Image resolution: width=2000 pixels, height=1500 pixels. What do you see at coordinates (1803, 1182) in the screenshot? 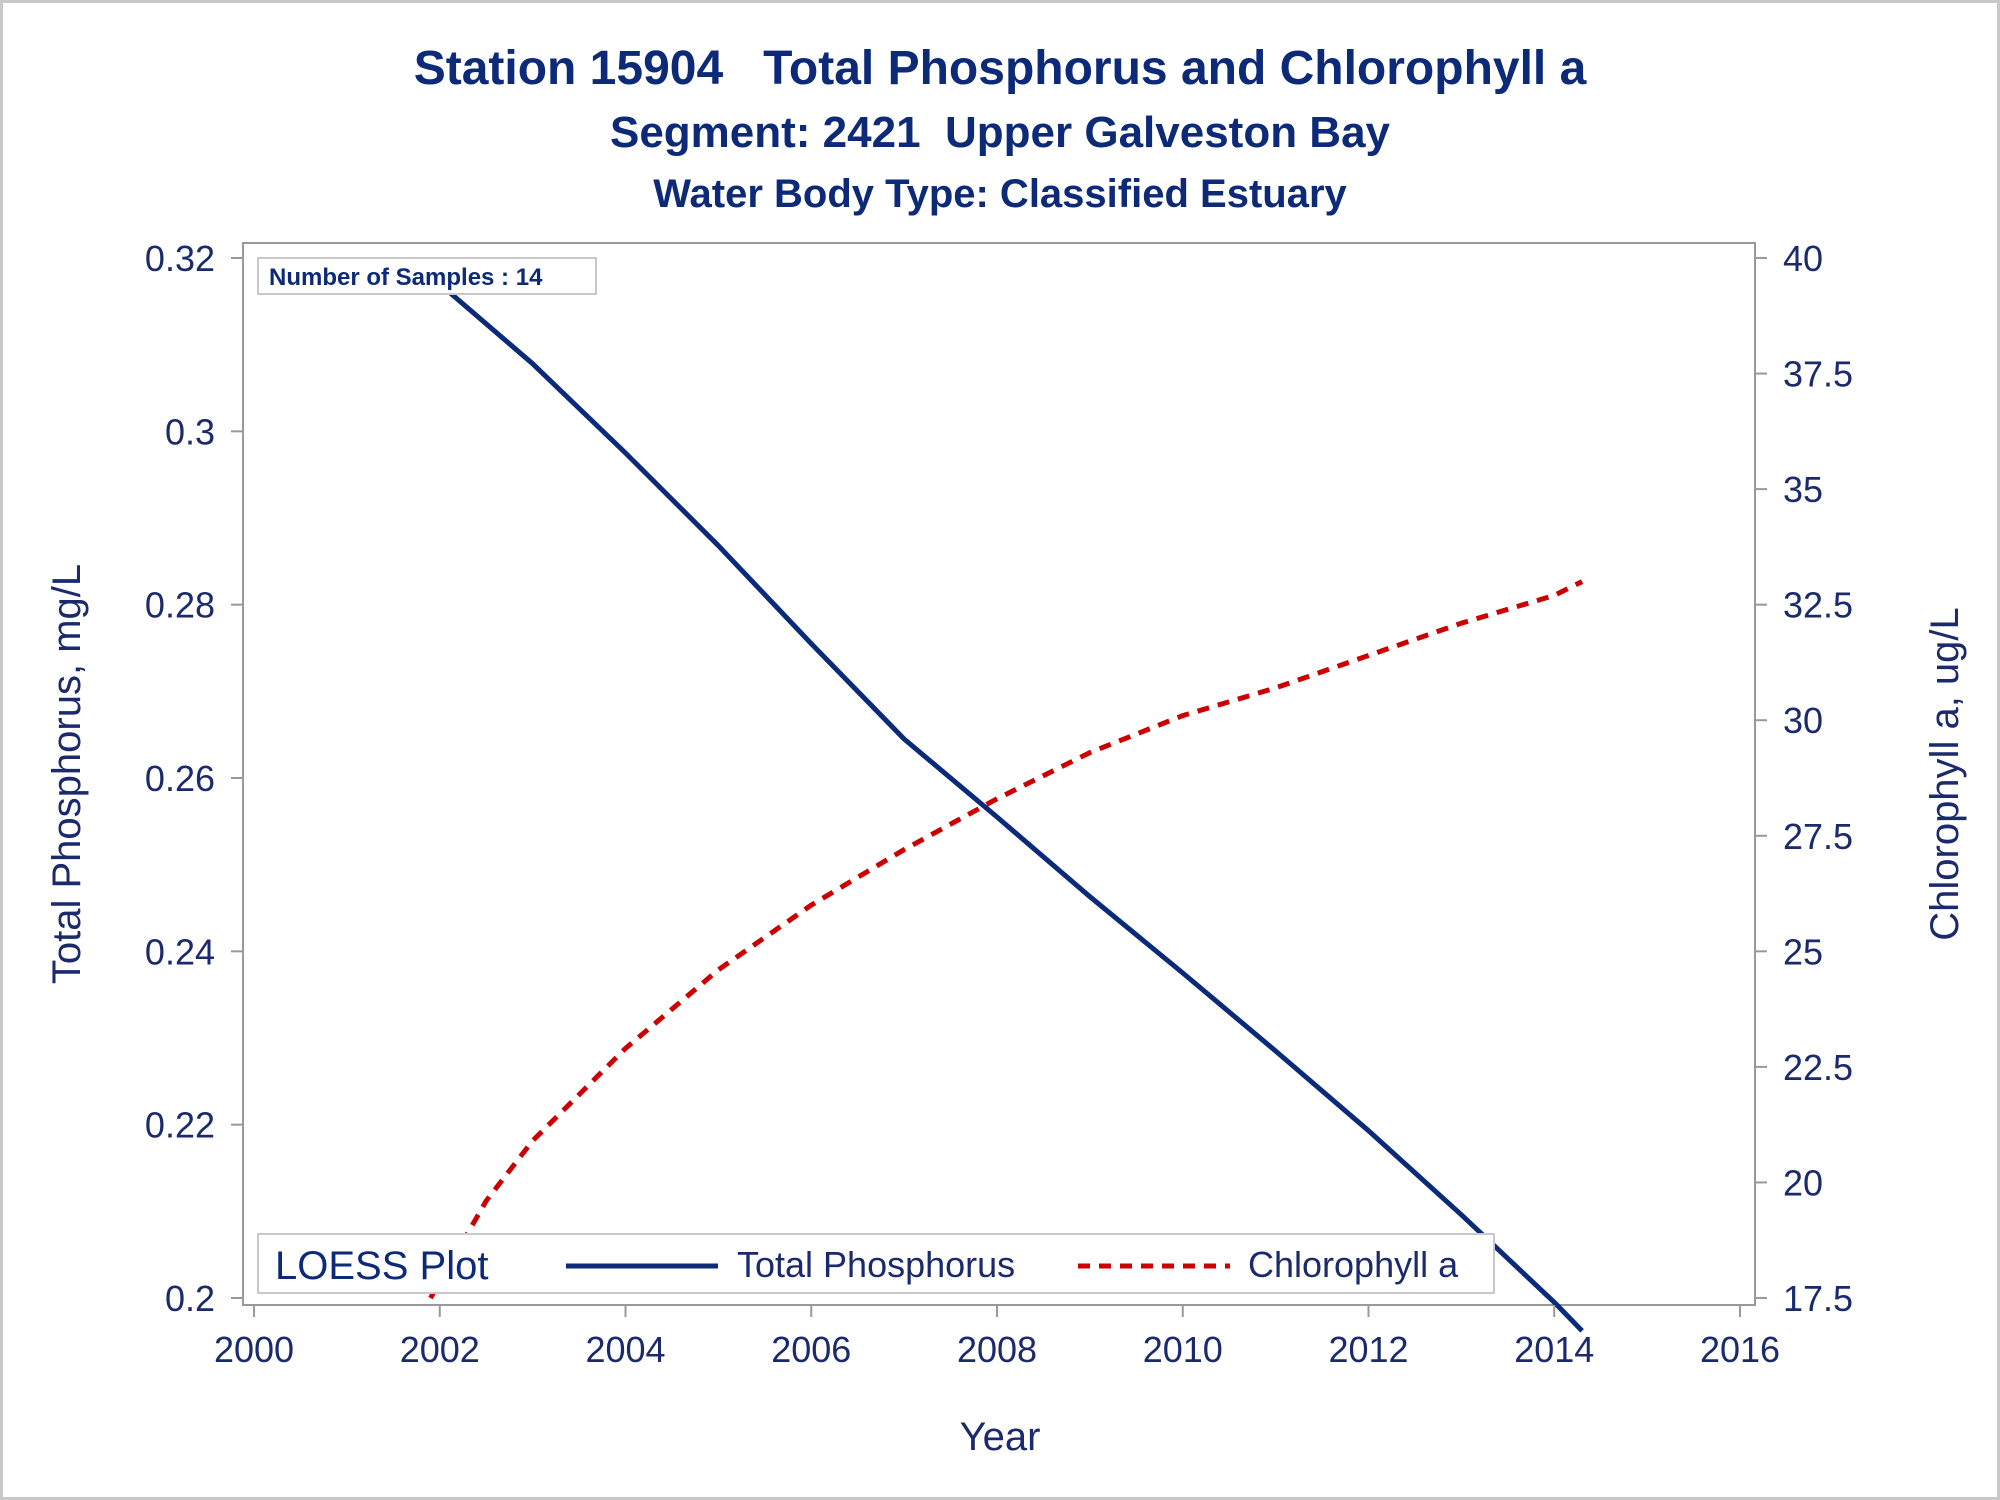
I see `y2-tick-label: 20` at bounding box center [1803, 1182].